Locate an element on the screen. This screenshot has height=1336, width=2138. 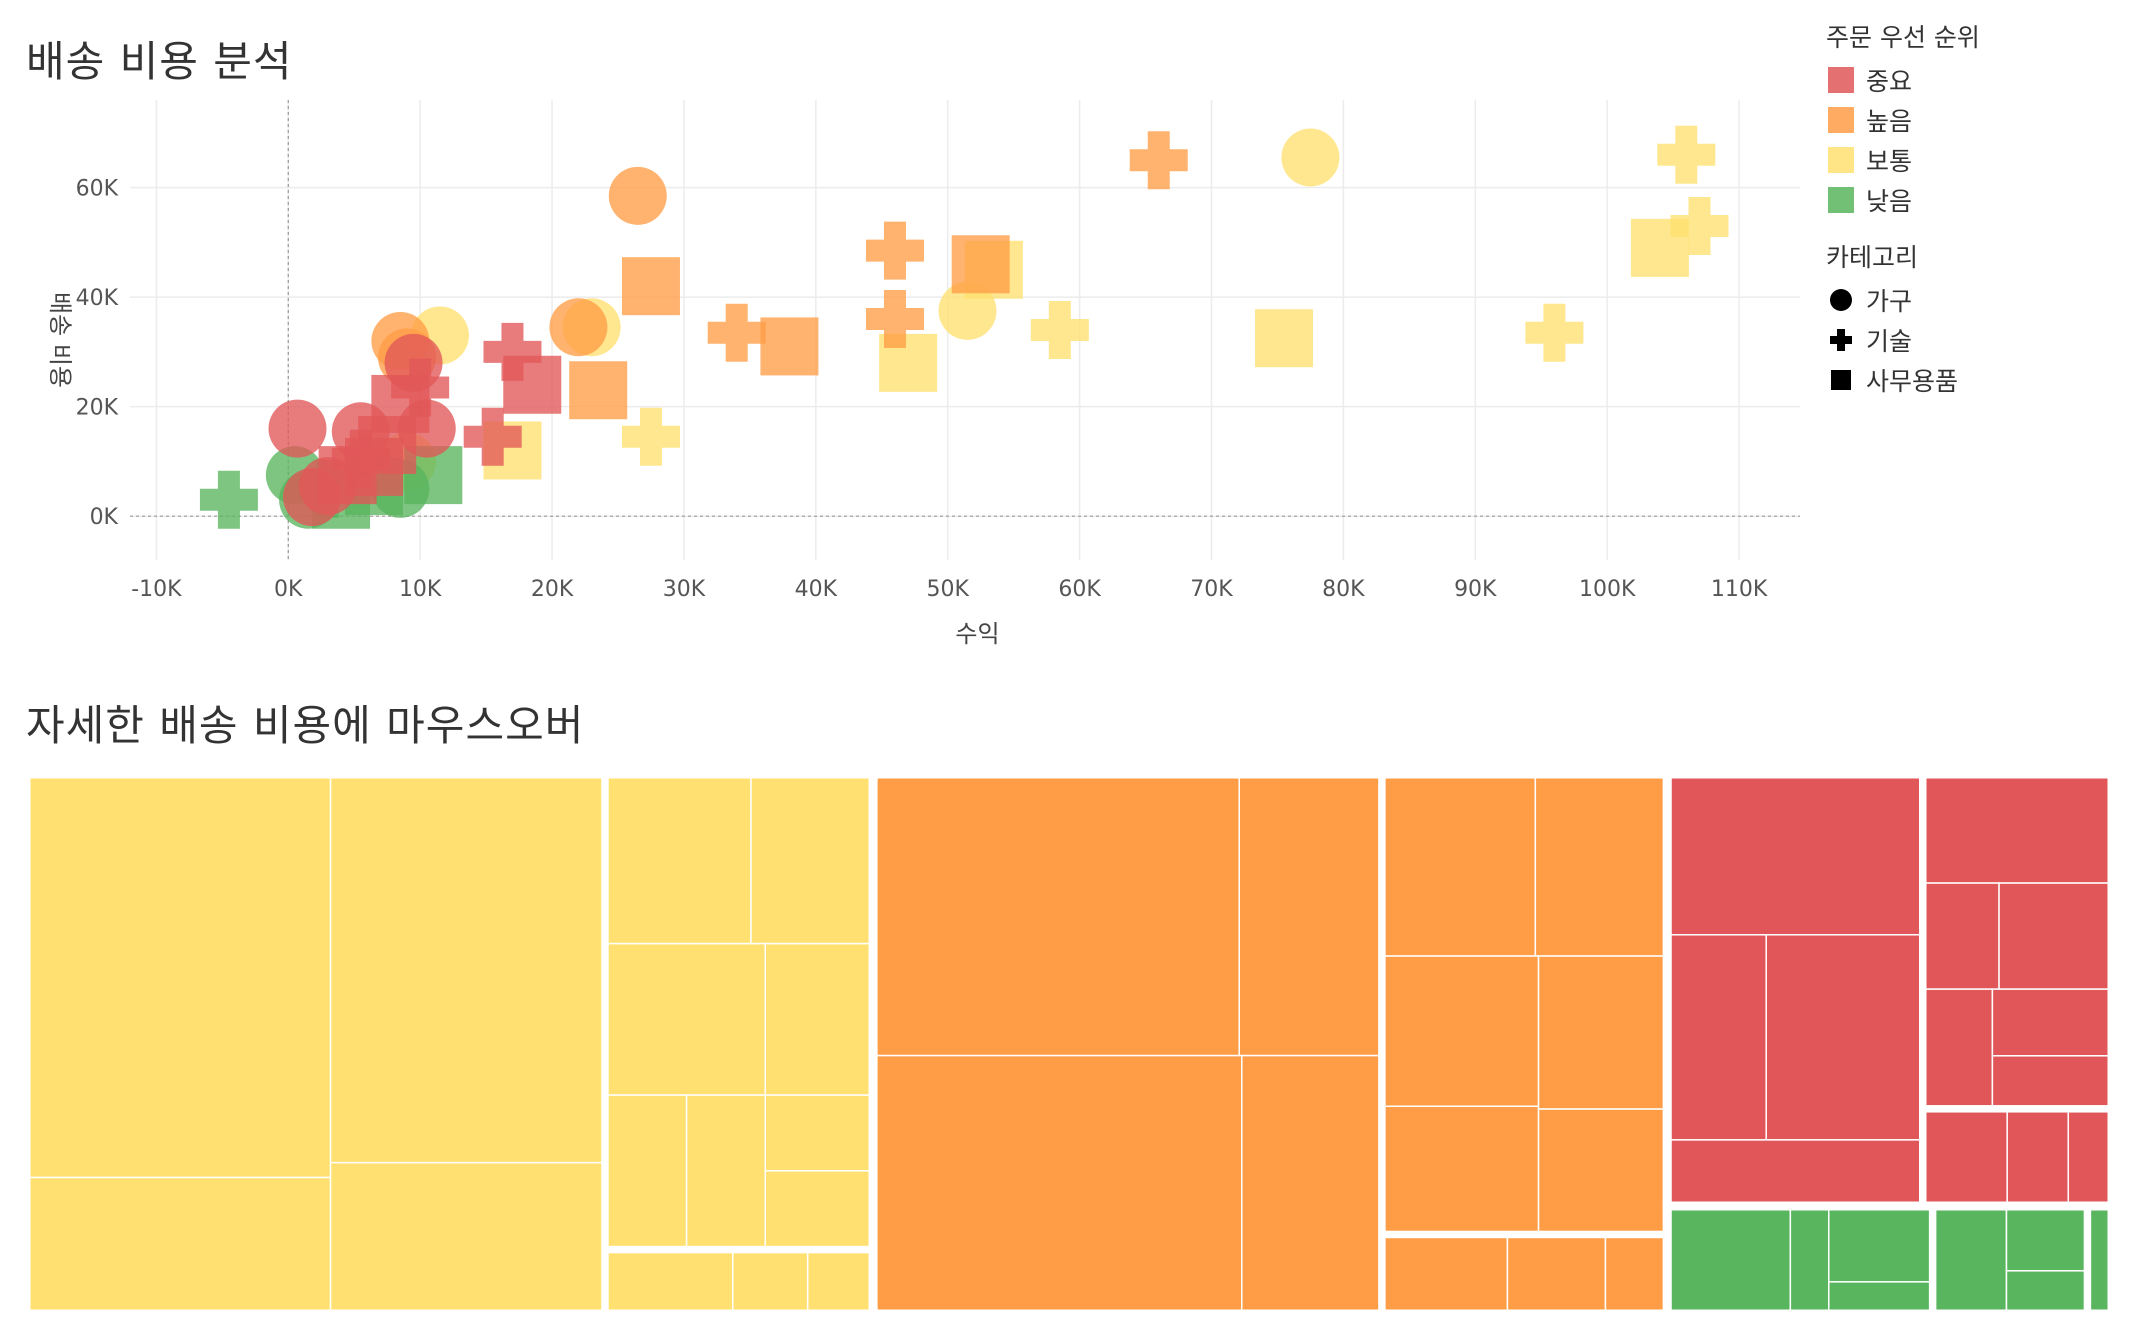
priority-legend-item: 중요 is located at coordinates (1976, 80).